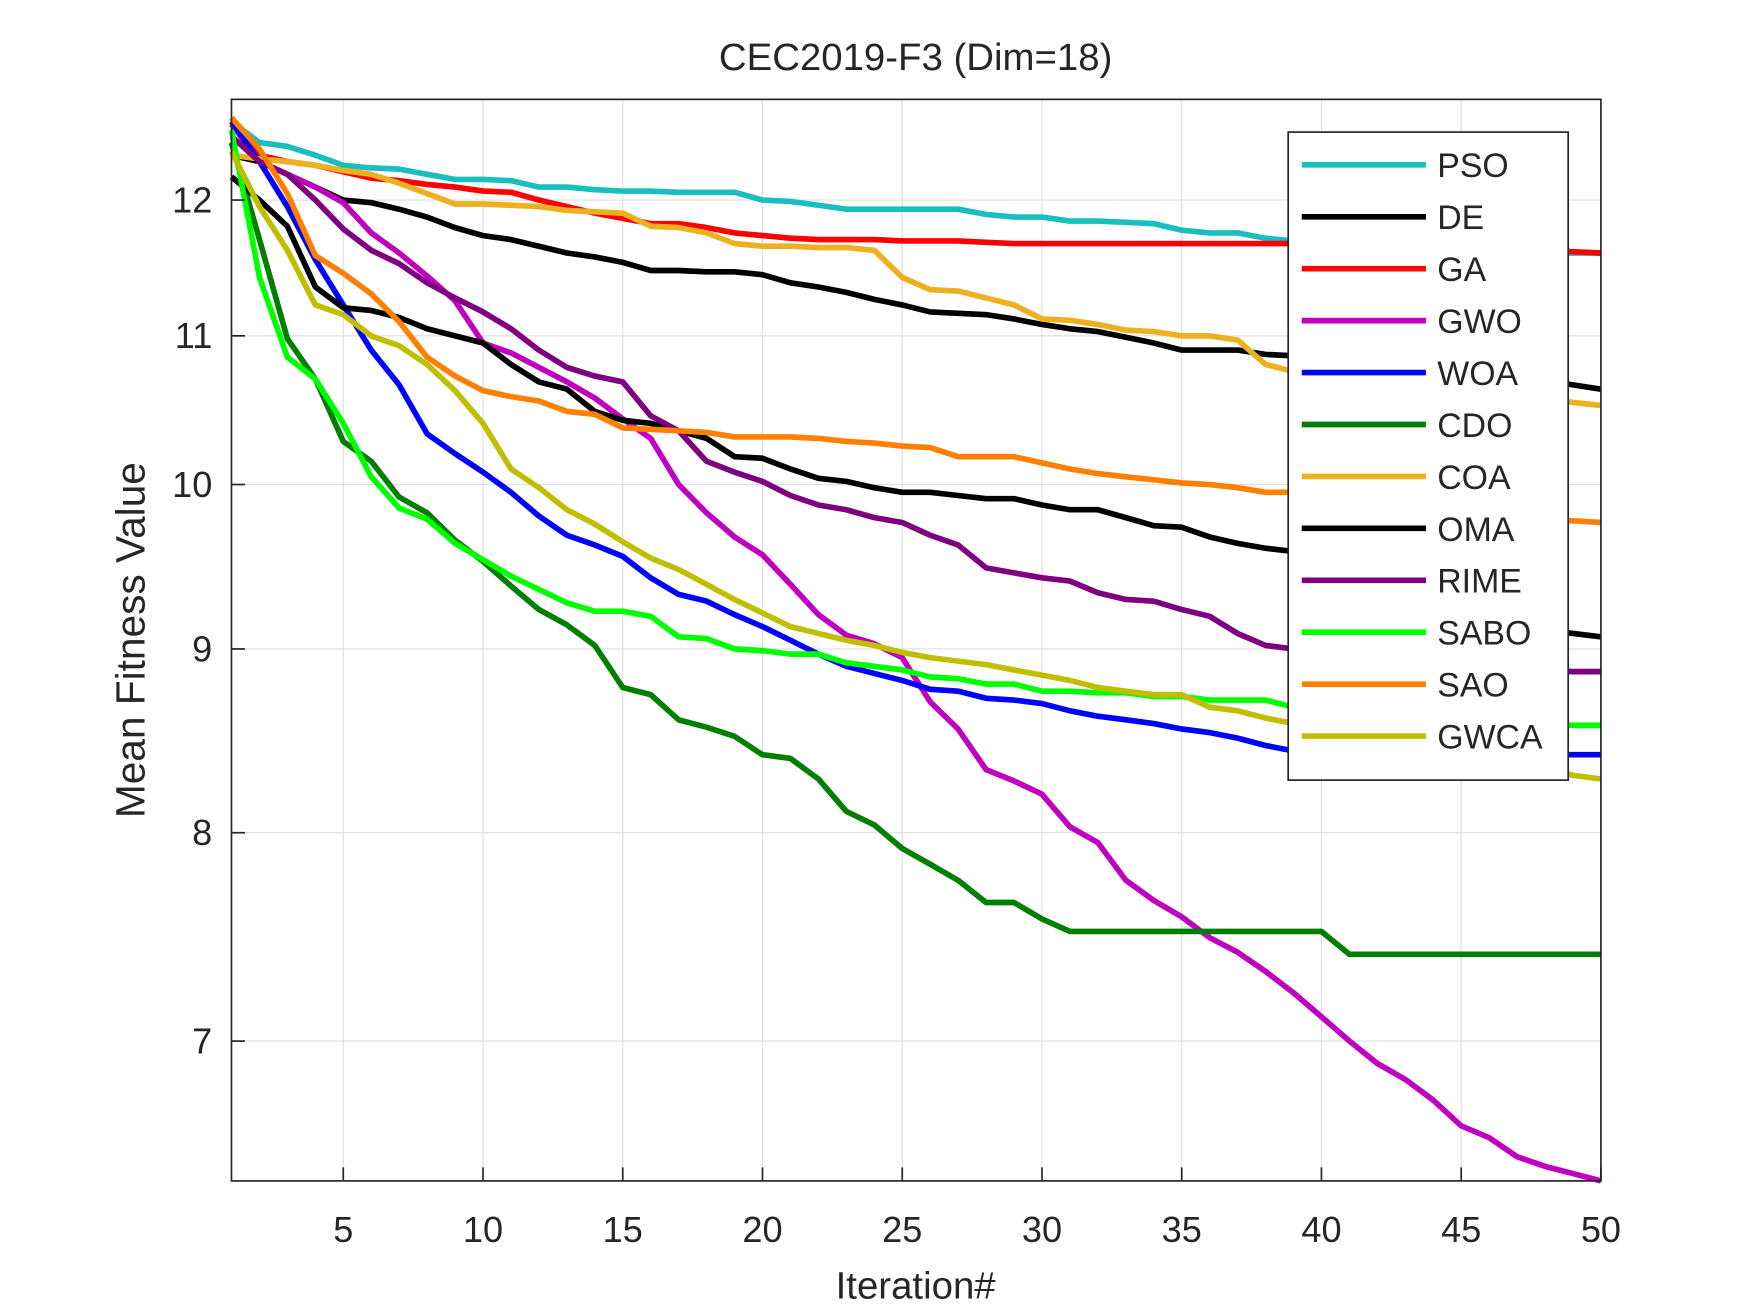 The width and height of the screenshot is (1750, 1313). What do you see at coordinates (1321, 1229) in the screenshot?
I see `x-tick-label: 40` at bounding box center [1321, 1229].